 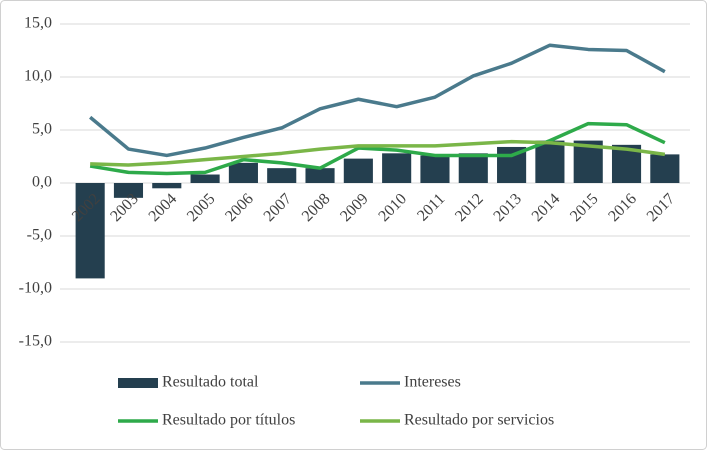 What do you see at coordinates (42, 129) in the screenshot?
I see `y-tick-label: 5,0` at bounding box center [42, 129].